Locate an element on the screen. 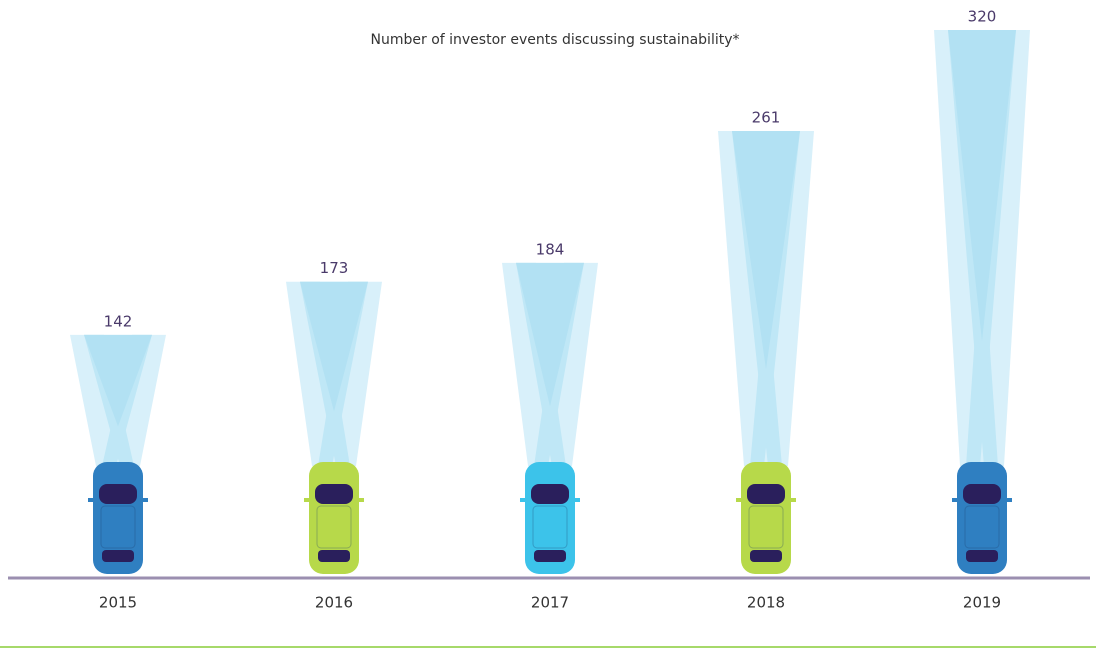  x-tick-label: 2018 is located at coordinates (766, 603).